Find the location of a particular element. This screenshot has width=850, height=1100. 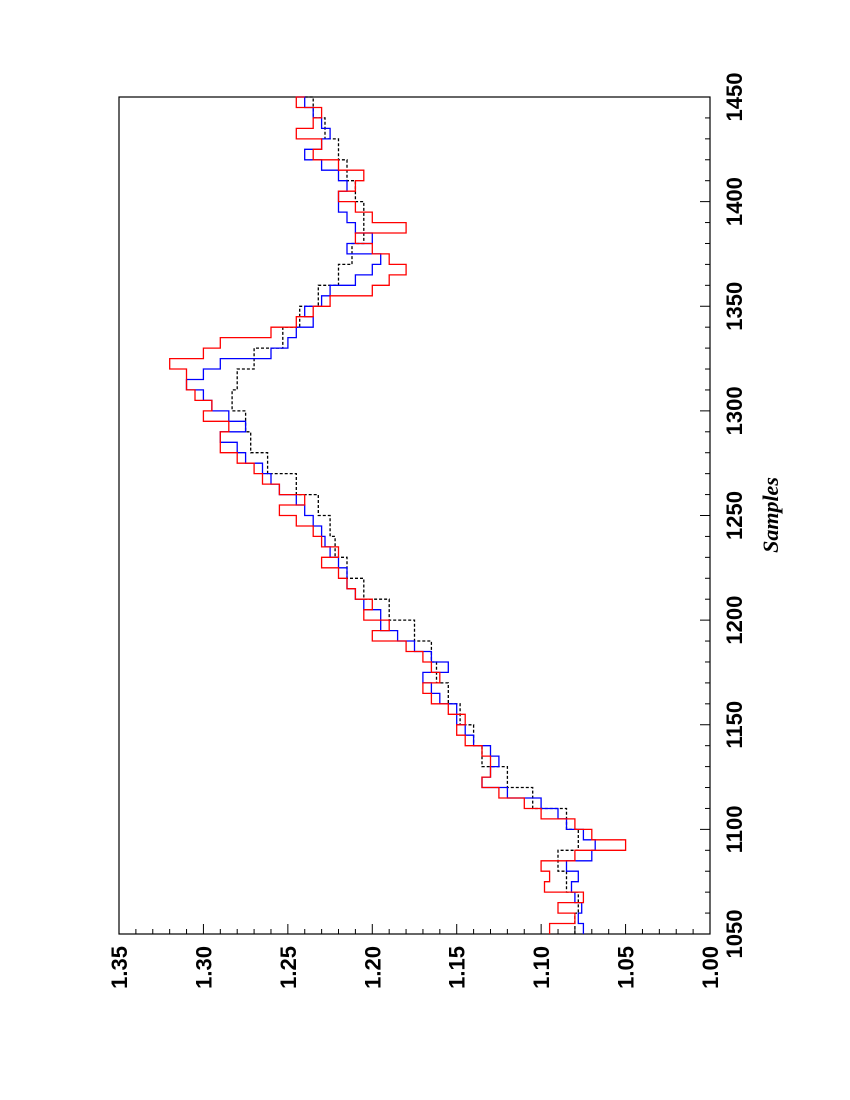

y-tick-label: 1.05 is located at coordinates (626, 967).